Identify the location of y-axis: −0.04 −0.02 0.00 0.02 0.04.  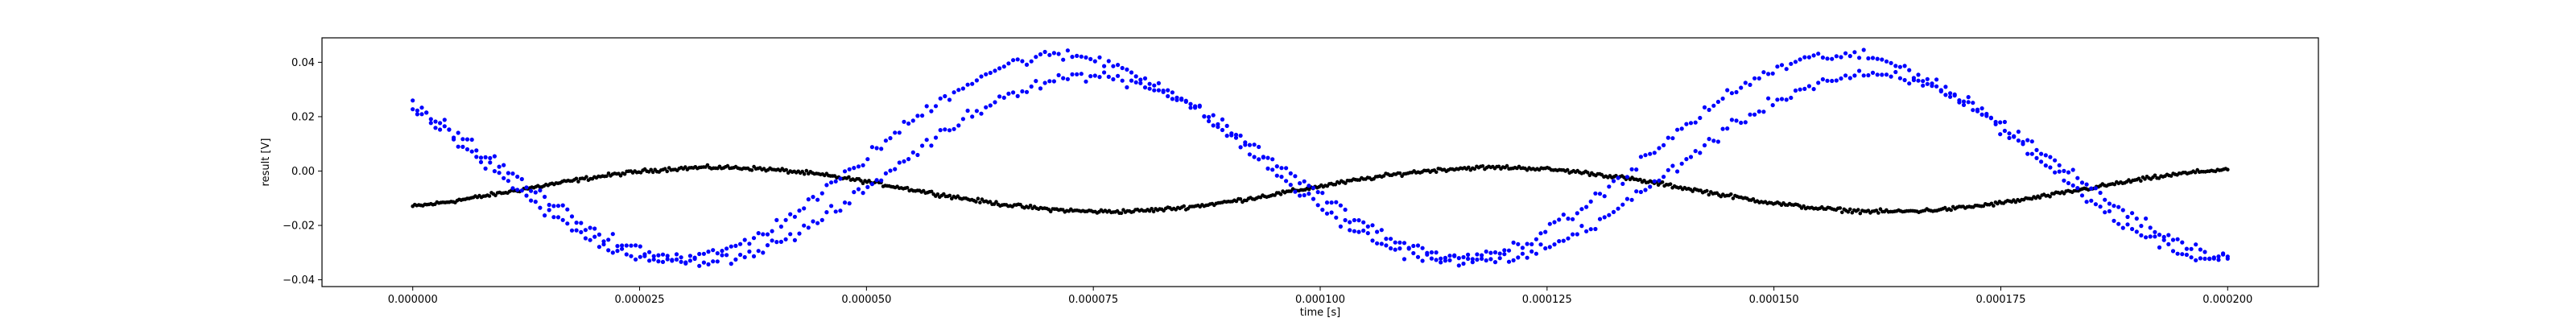
(302, 172).